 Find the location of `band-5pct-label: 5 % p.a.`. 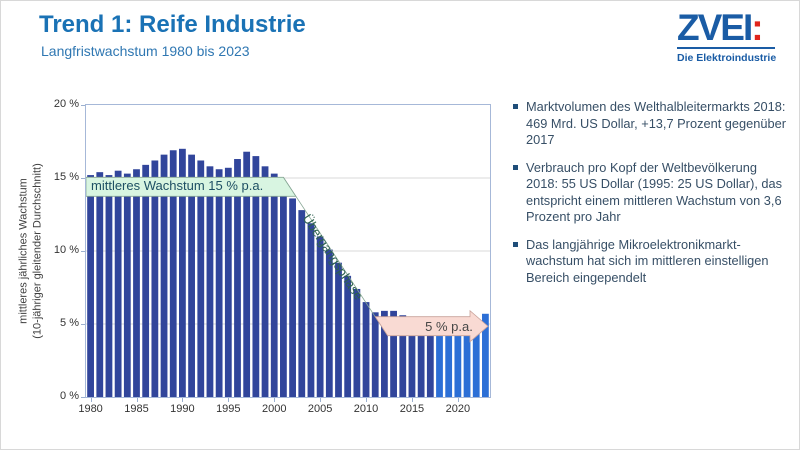

band-5pct-label: 5 % p.a. is located at coordinates (449, 326).